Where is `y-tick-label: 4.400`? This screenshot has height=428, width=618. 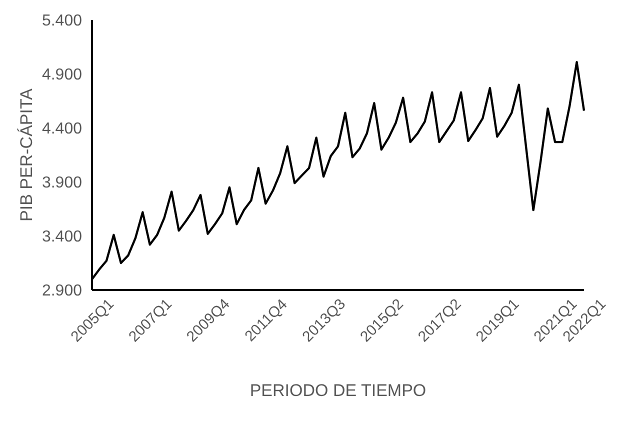
y-tick-label: 4.400 is located at coordinates (62, 129).